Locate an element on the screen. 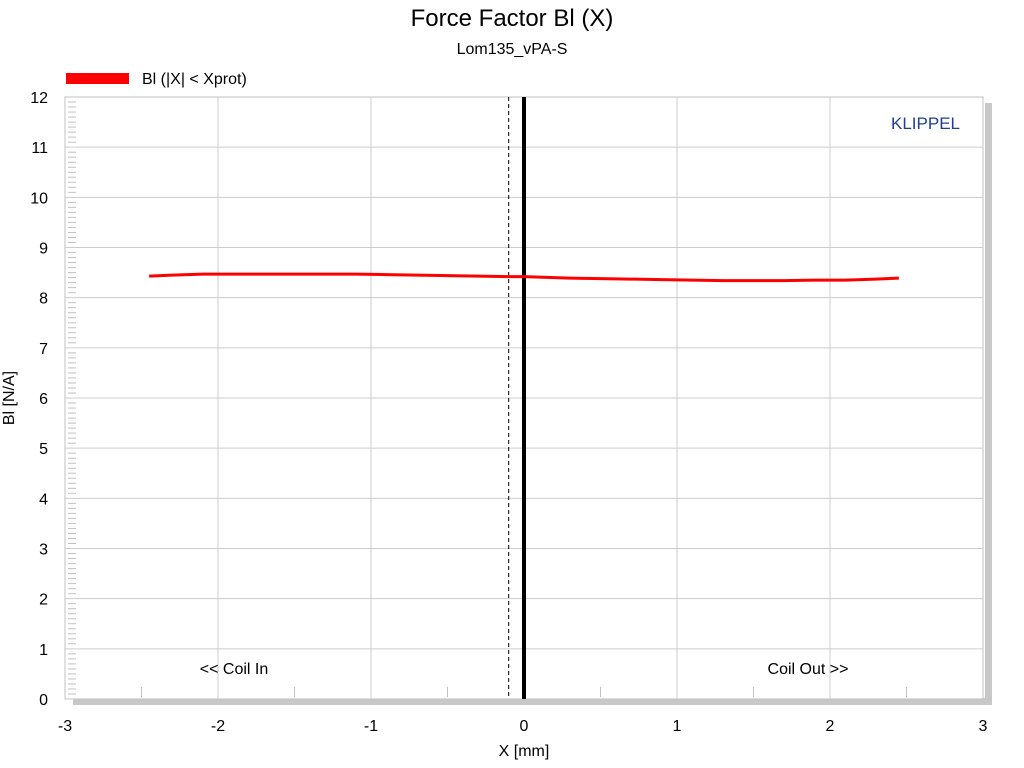 This screenshot has height=768, width=1024. series-layer is located at coordinates (524, 277).